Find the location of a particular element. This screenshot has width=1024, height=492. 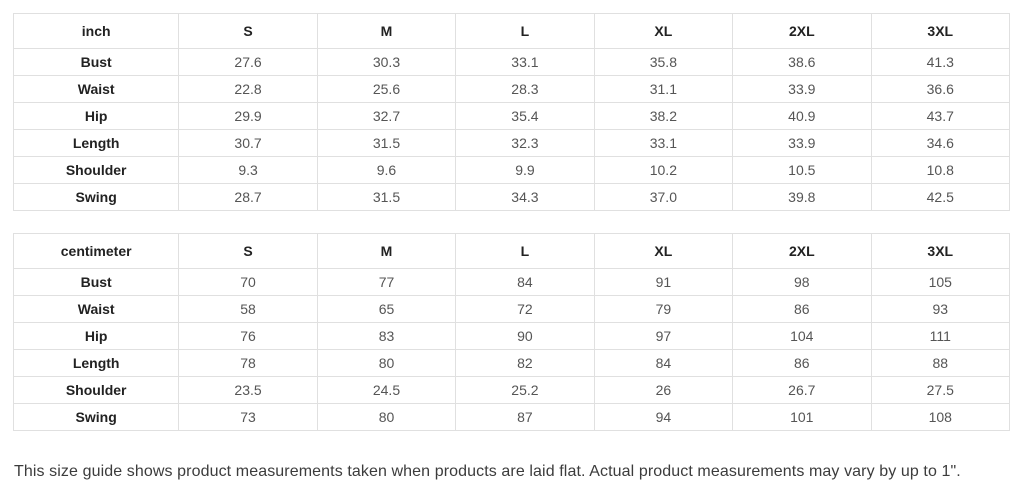

measure-value: 65 is located at coordinates (386, 309).